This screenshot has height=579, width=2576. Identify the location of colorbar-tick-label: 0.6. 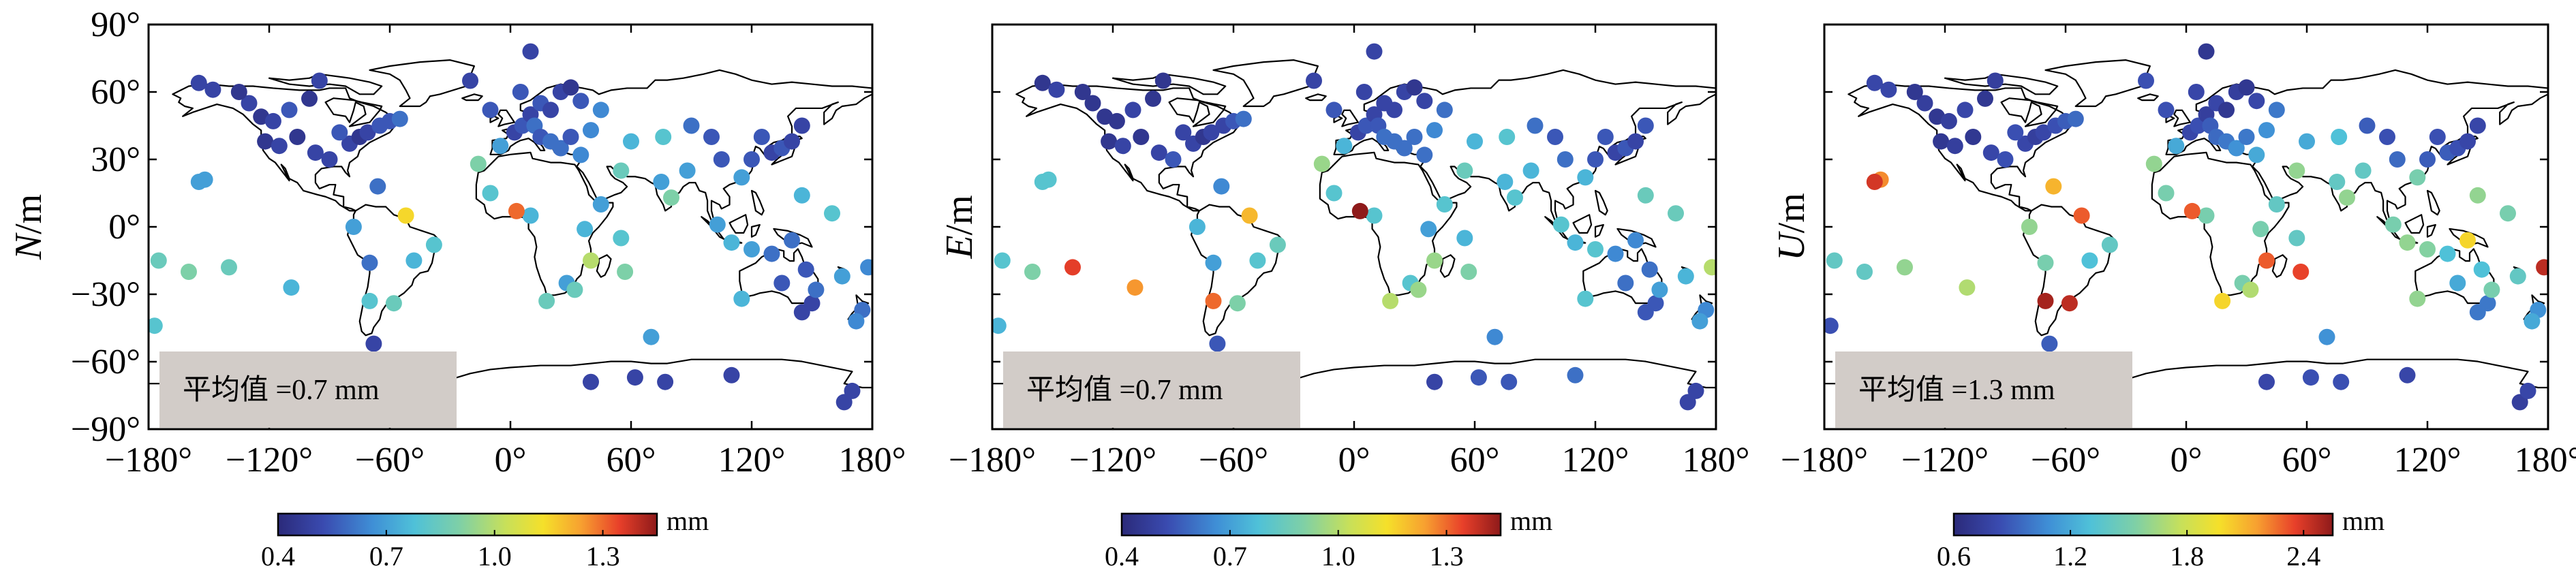
(1954, 556).